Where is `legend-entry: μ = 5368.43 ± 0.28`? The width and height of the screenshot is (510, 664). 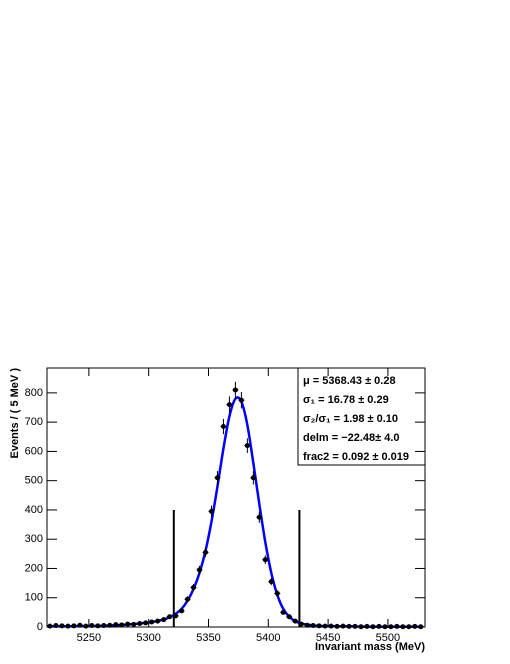
legend-entry: μ = 5368.43 ± 0.28 is located at coordinates (349, 381).